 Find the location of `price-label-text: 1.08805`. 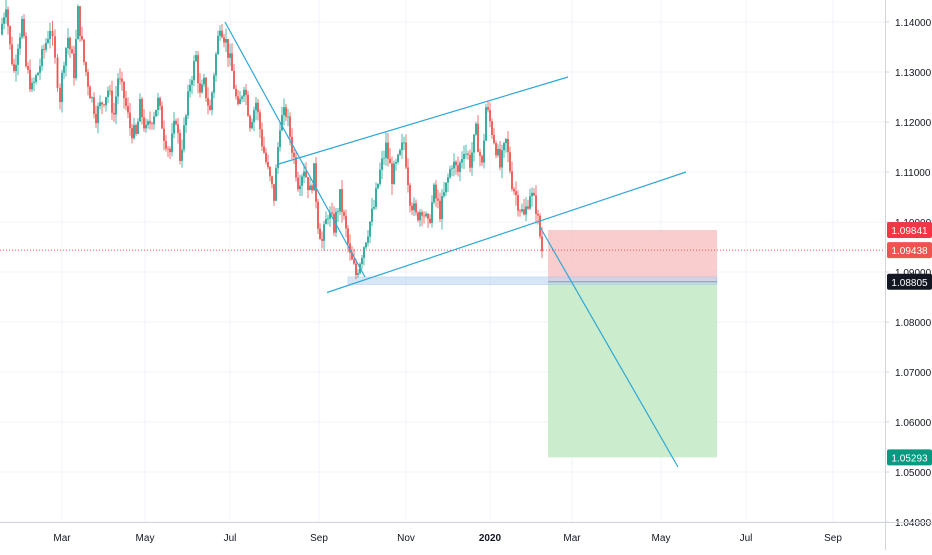

price-label-text: 1.08805 is located at coordinates (909, 283).